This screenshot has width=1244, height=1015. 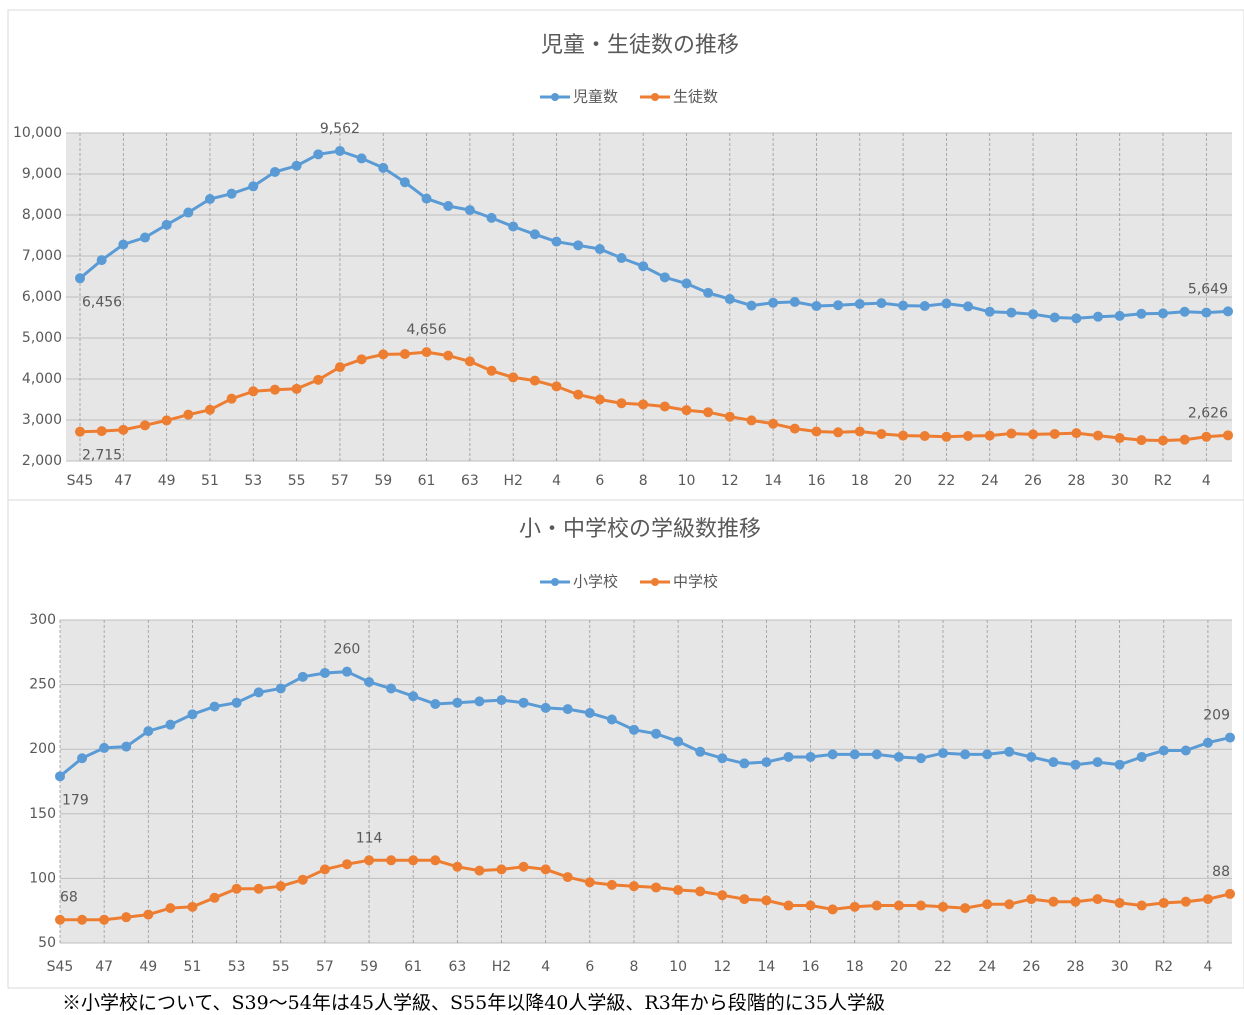 I want to click on x-tick-label: H2, so click(x=512, y=481).